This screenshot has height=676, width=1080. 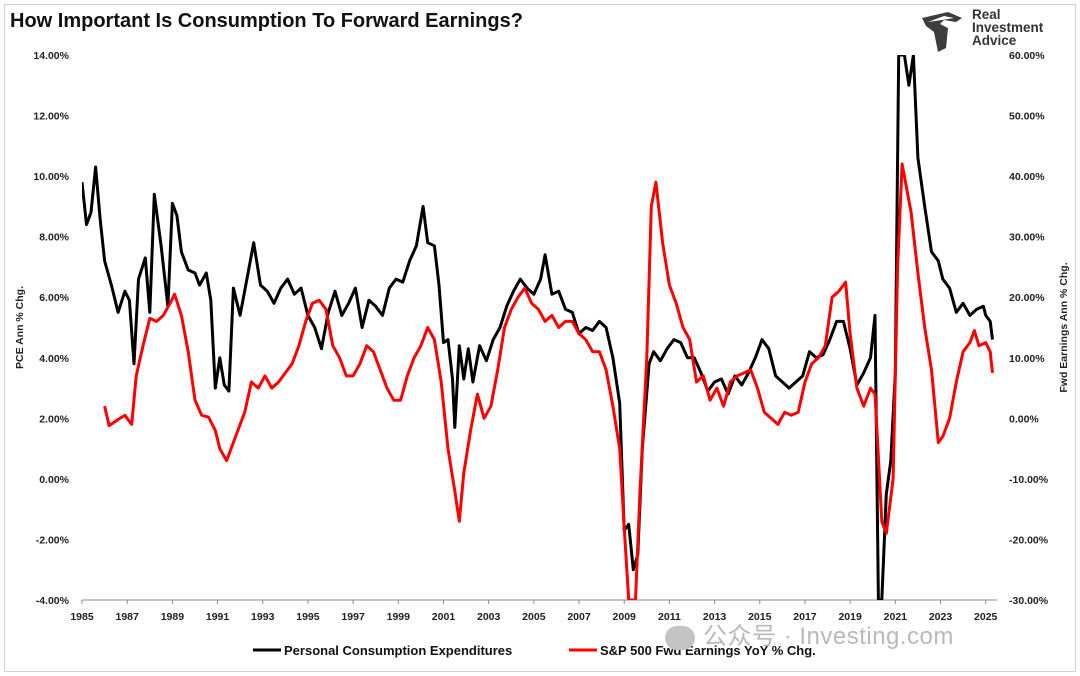 What do you see at coordinates (308, 617) in the screenshot?
I see `x-tick-label: 1995` at bounding box center [308, 617].